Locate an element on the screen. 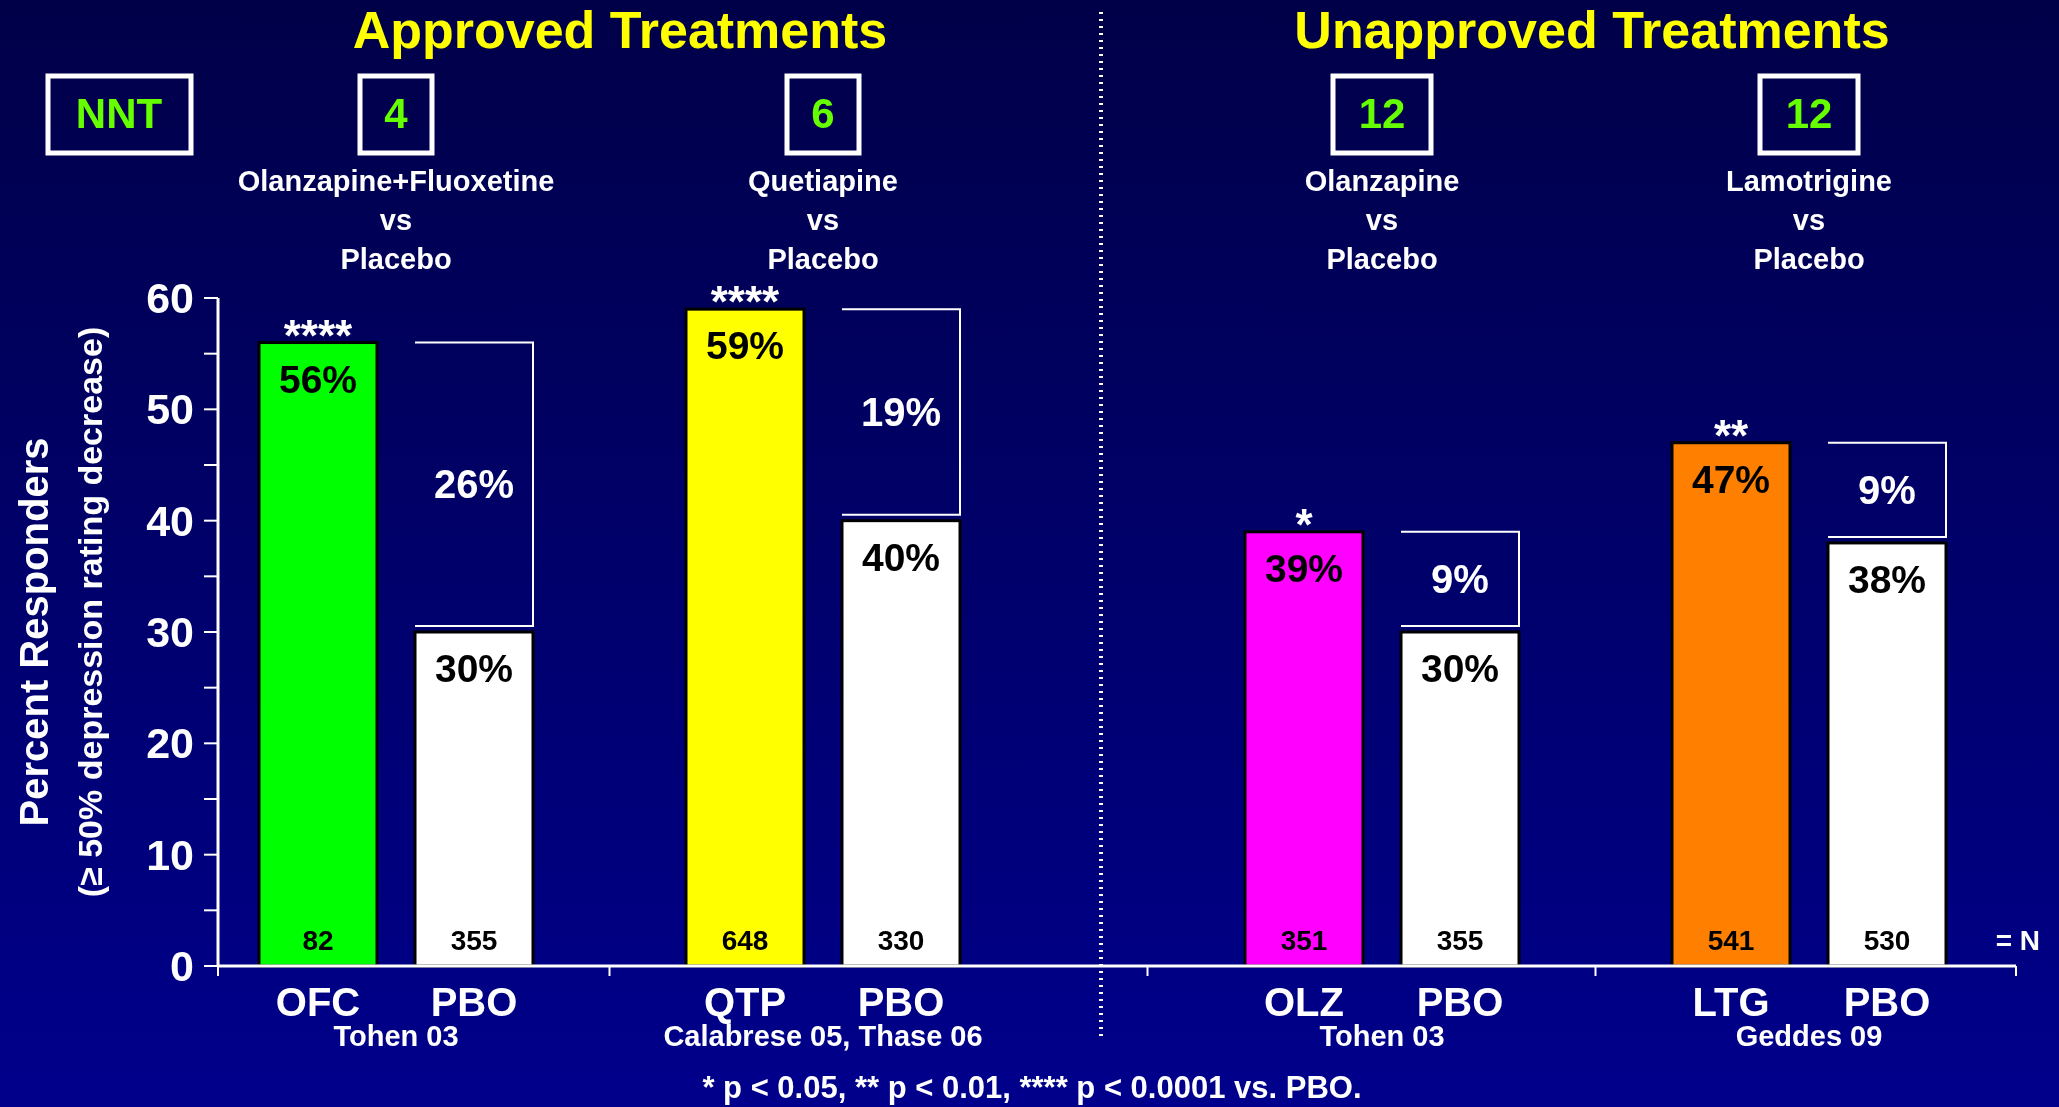  y-tick-label: 50 is located at coordinates (170, 409).